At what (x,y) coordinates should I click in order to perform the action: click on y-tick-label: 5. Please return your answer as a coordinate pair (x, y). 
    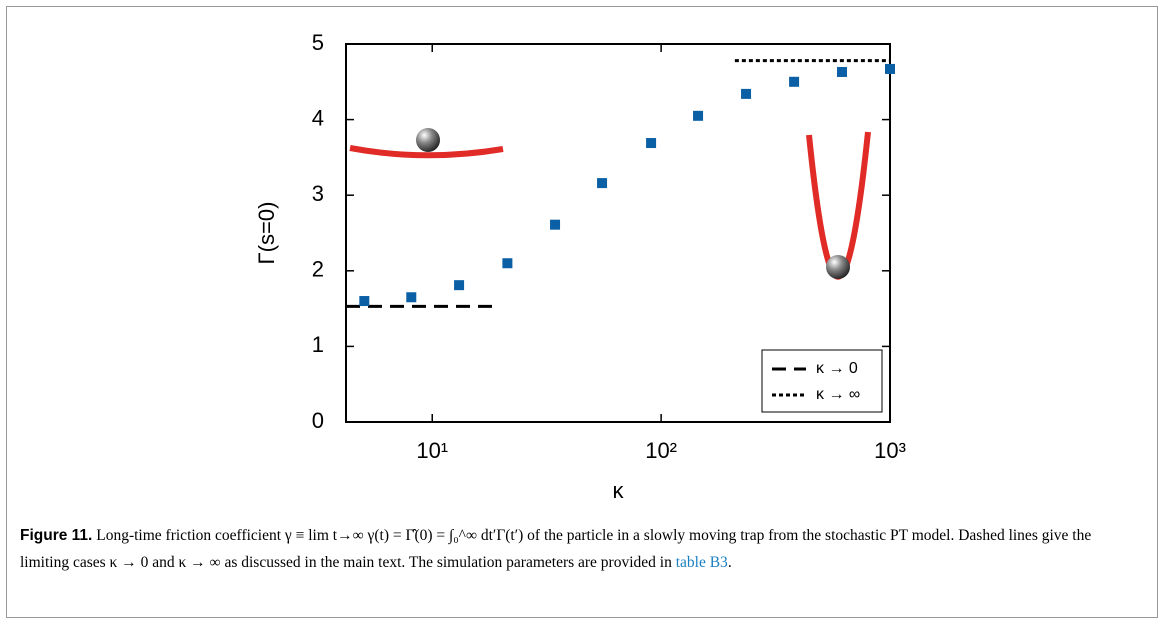
    Looking at the image, I should click on (318, 42).